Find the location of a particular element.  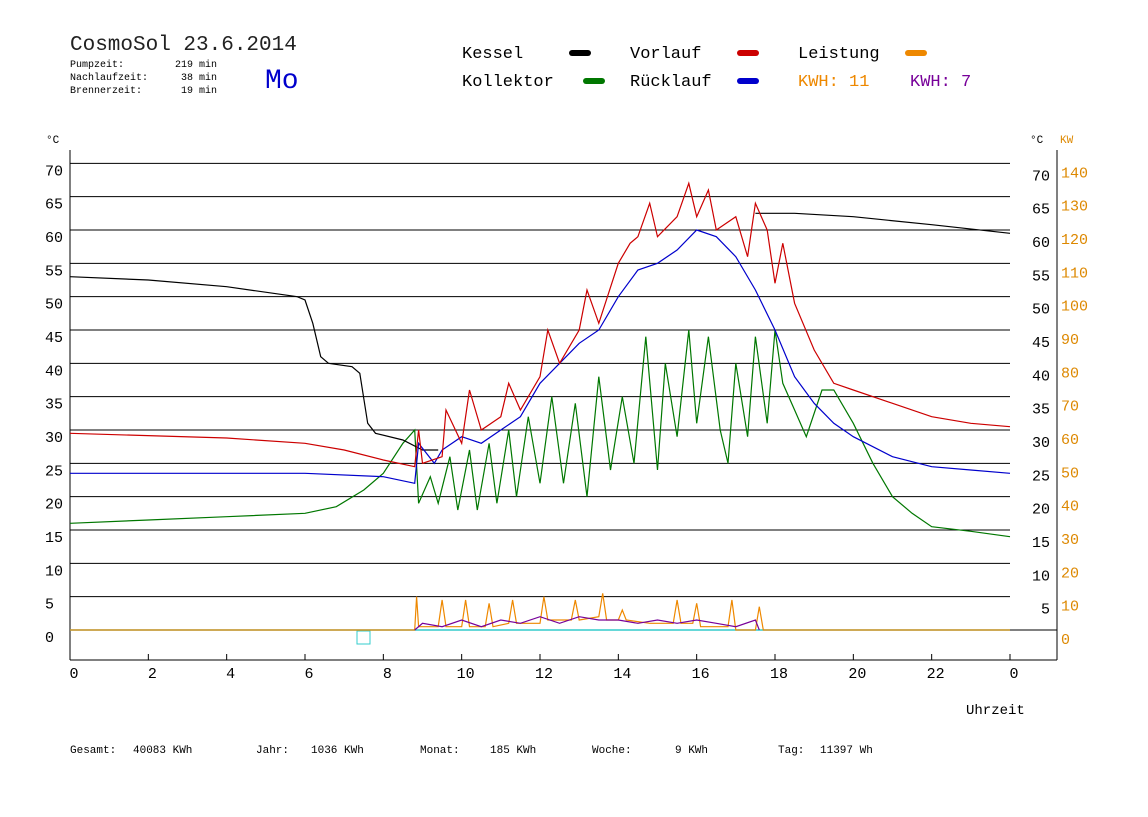

x-tick-label: 16 is located at coordinates (701, 674).